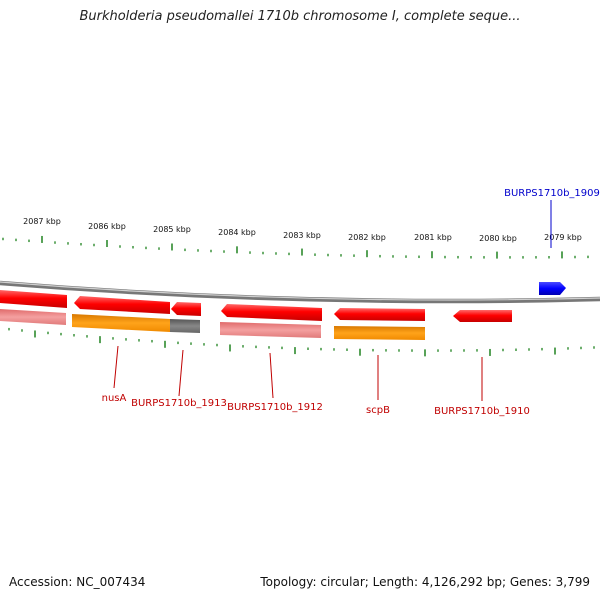 The height and width of the screenshot is (600, 600). I want to click on label-nusA: nusA, so click(114, 398).